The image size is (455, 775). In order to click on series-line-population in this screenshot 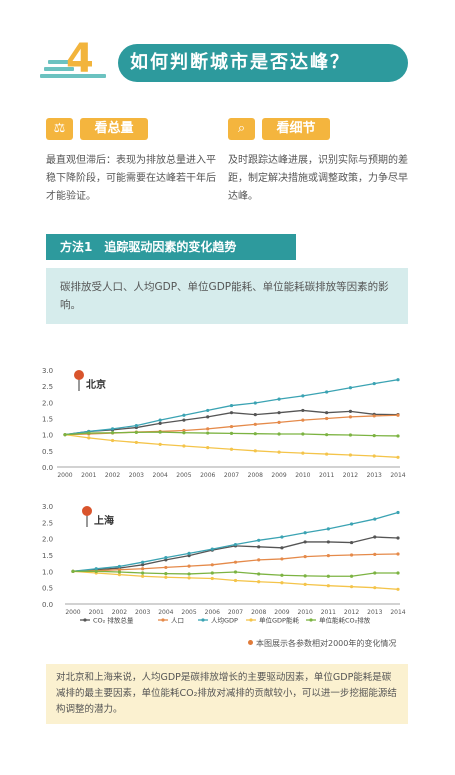, I will do `click(231, 425)`.